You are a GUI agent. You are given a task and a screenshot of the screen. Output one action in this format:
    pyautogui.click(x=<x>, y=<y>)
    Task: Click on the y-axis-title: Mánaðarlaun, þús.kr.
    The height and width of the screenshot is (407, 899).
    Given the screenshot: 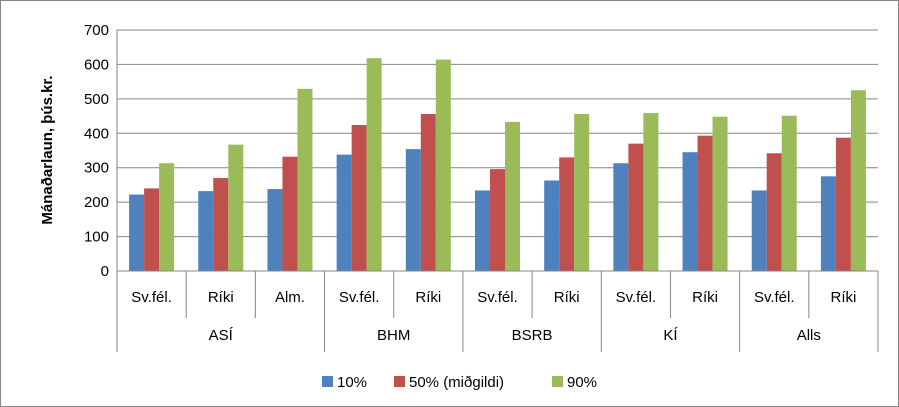 What is the action you would take?
    pyautogui.click(x=47, y=149)
    